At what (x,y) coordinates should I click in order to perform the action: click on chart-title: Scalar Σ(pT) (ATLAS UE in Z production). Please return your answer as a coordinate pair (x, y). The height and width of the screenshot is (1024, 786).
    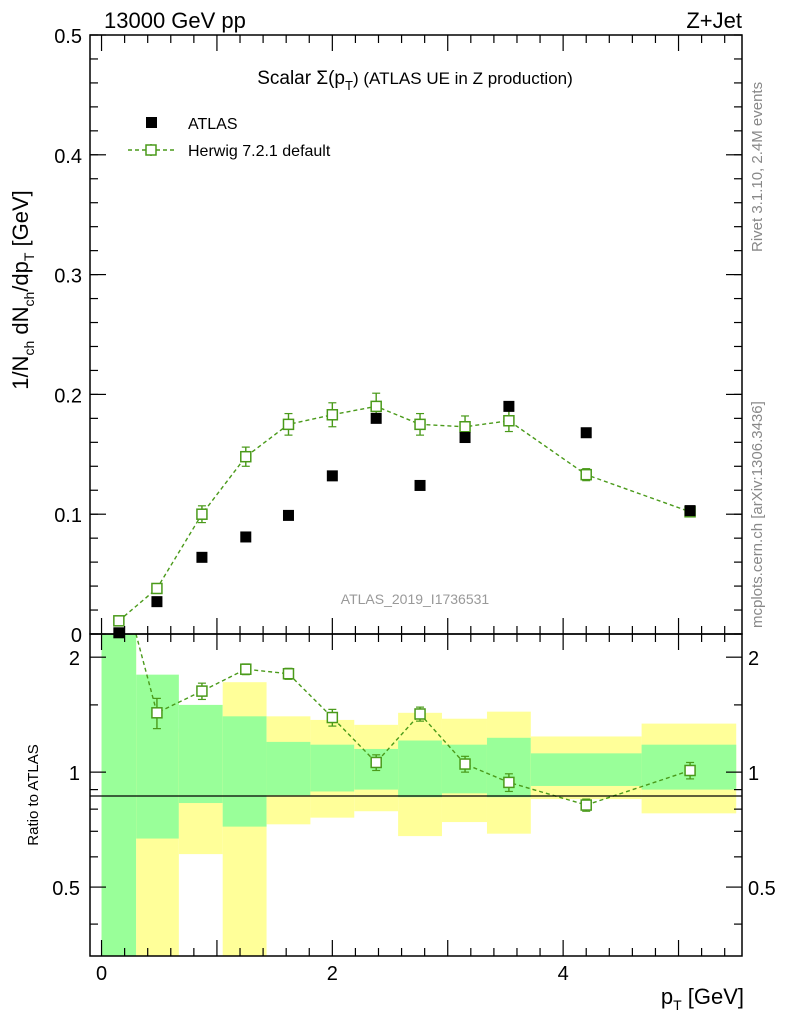
    Looking at the image, I should click on (415, 80).